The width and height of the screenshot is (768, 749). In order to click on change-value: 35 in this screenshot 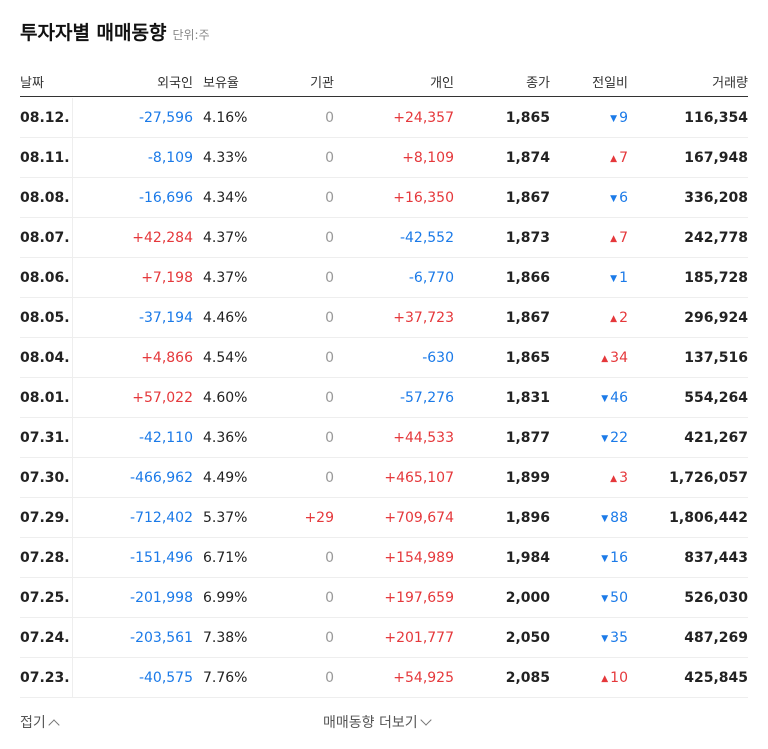, I will do `click(619, 638)`.